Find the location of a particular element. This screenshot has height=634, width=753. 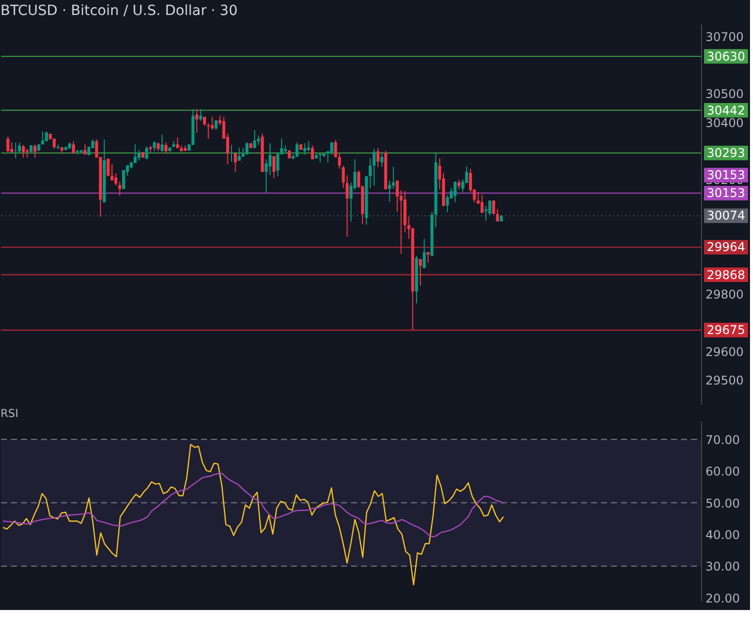

chart-title: BTCUSD · Bitcoin / U.S. Dollar · 30 is located at coordinates (119, 11).